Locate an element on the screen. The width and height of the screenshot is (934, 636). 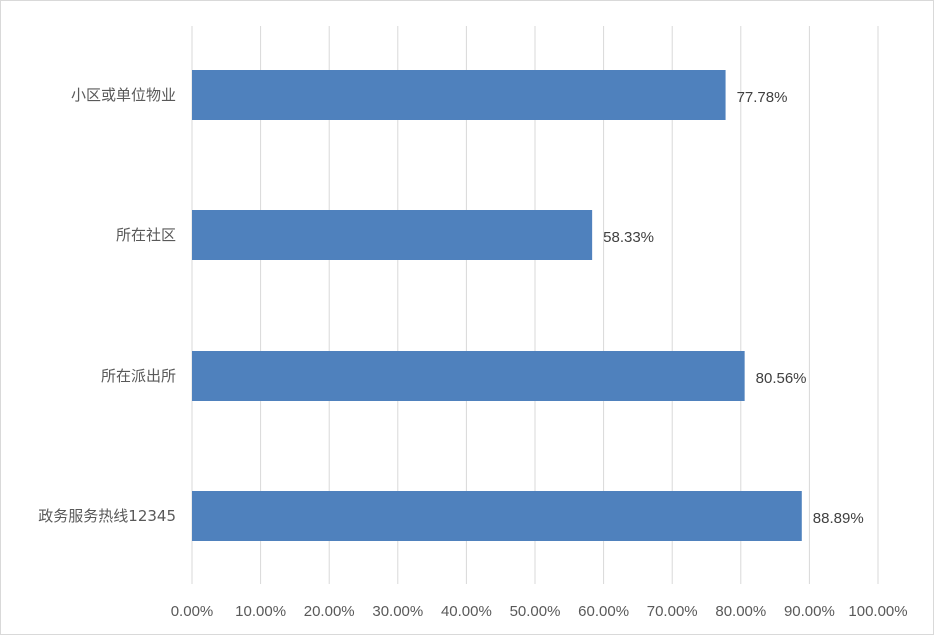
x-tick-label: 70.00% is located at coordinates (672, 611).